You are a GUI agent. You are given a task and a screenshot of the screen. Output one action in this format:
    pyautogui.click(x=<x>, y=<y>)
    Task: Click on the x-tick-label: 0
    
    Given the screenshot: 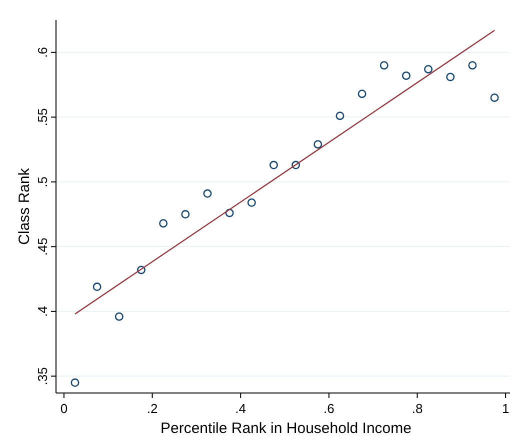 What is the action you would take?
    pyautogui.click(x=64, y=408)
    